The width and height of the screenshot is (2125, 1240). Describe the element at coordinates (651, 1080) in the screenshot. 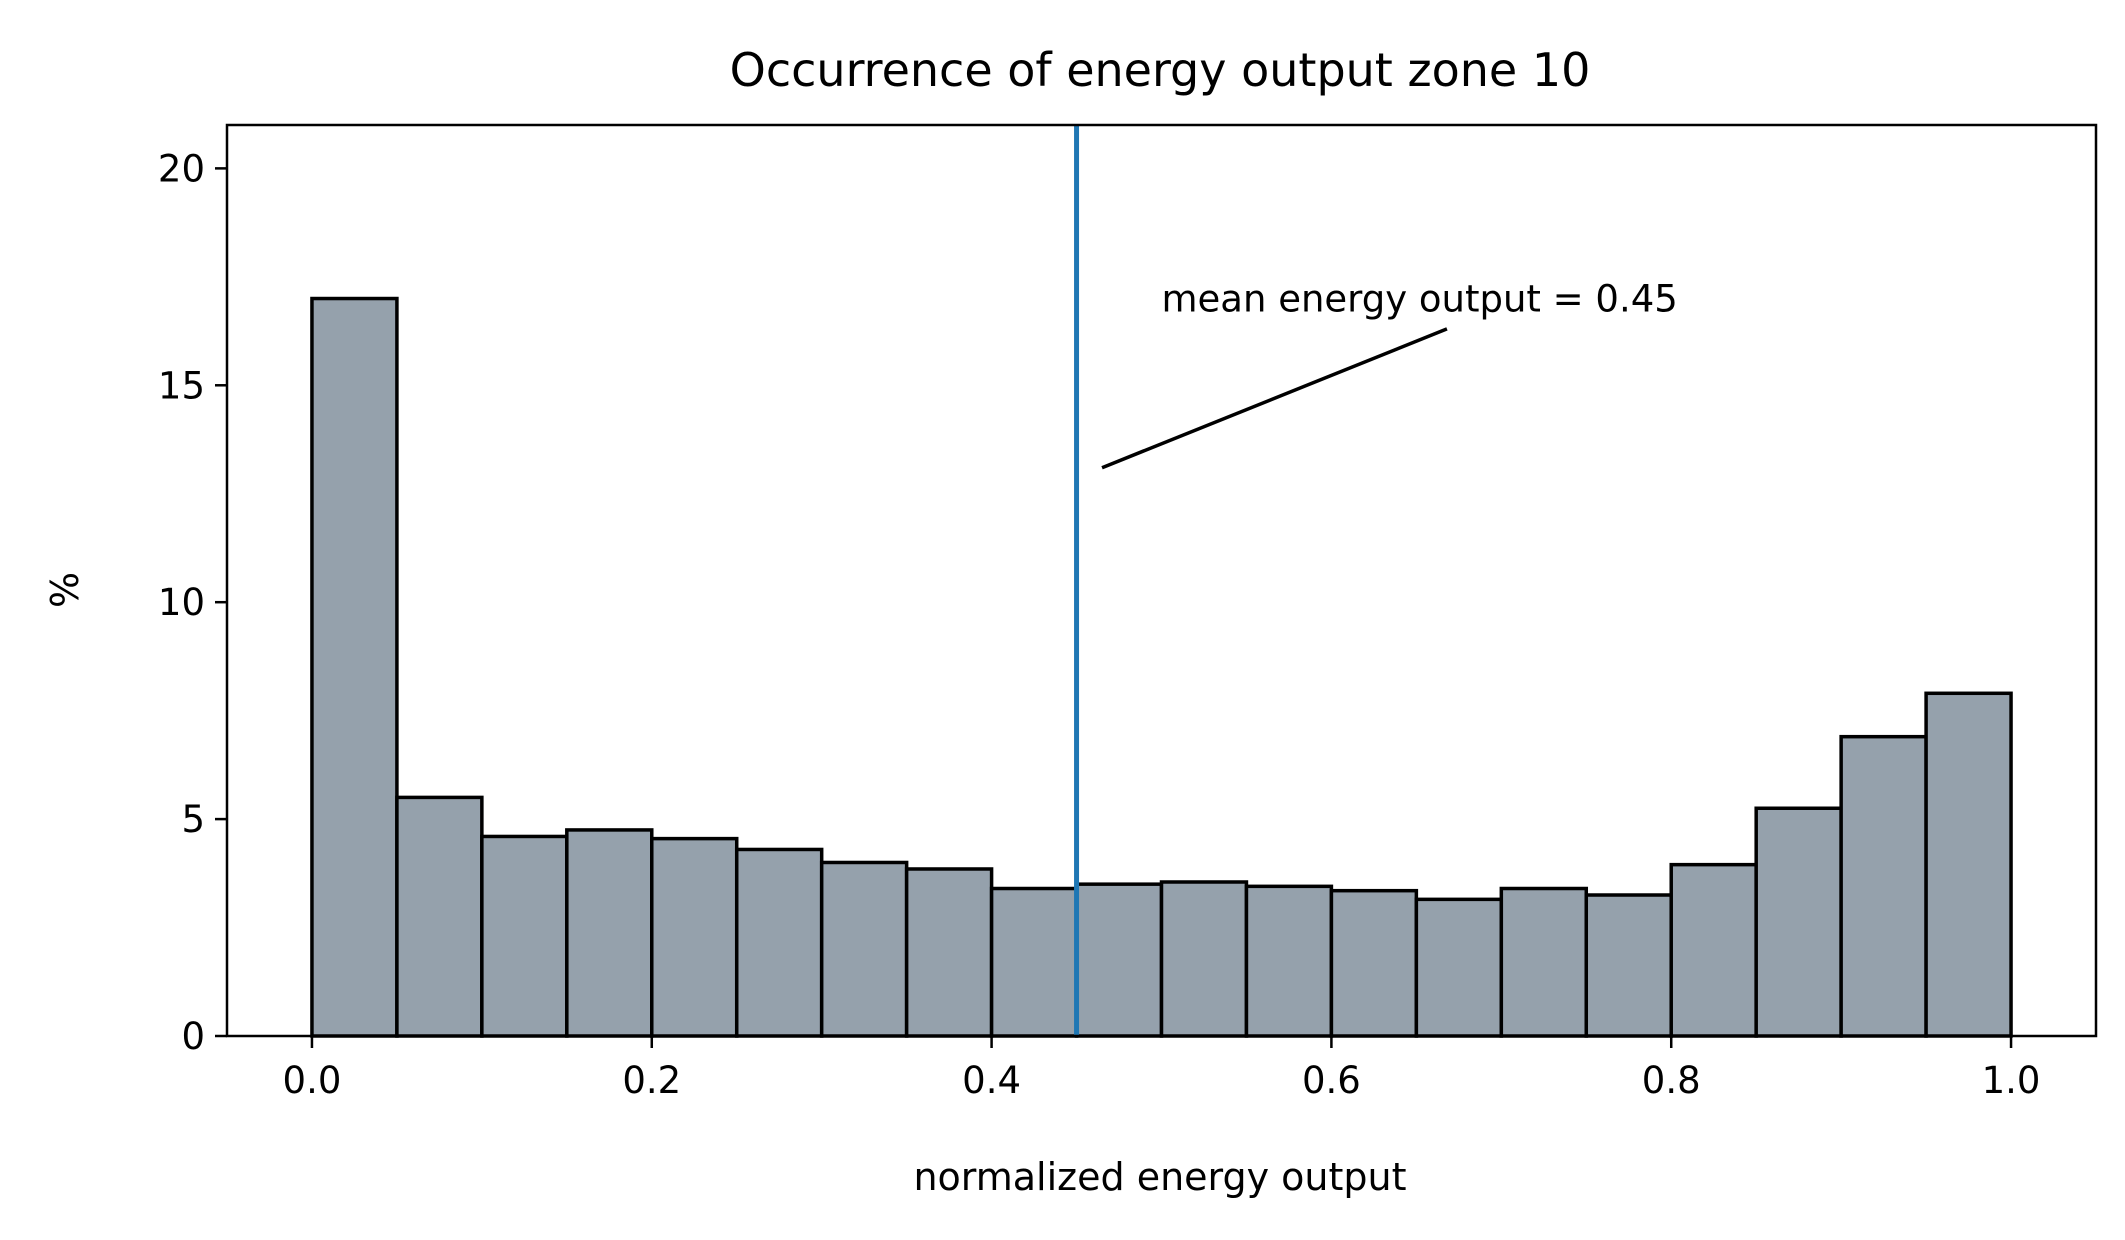

I see `x-tick-label: 0.2` at that location.